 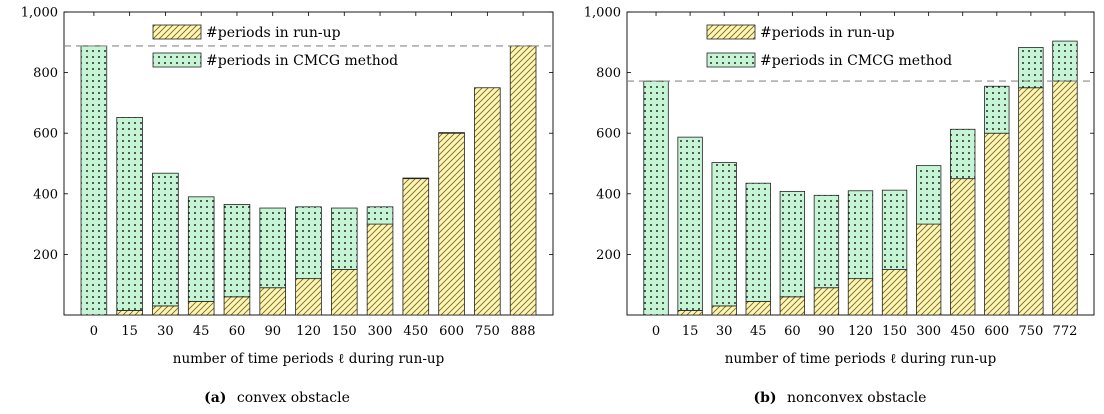 What do you see at coordinates (1065, 331) in the screenshot?
I see `x-tick-label: 772` at bounding box center [1065, 331].